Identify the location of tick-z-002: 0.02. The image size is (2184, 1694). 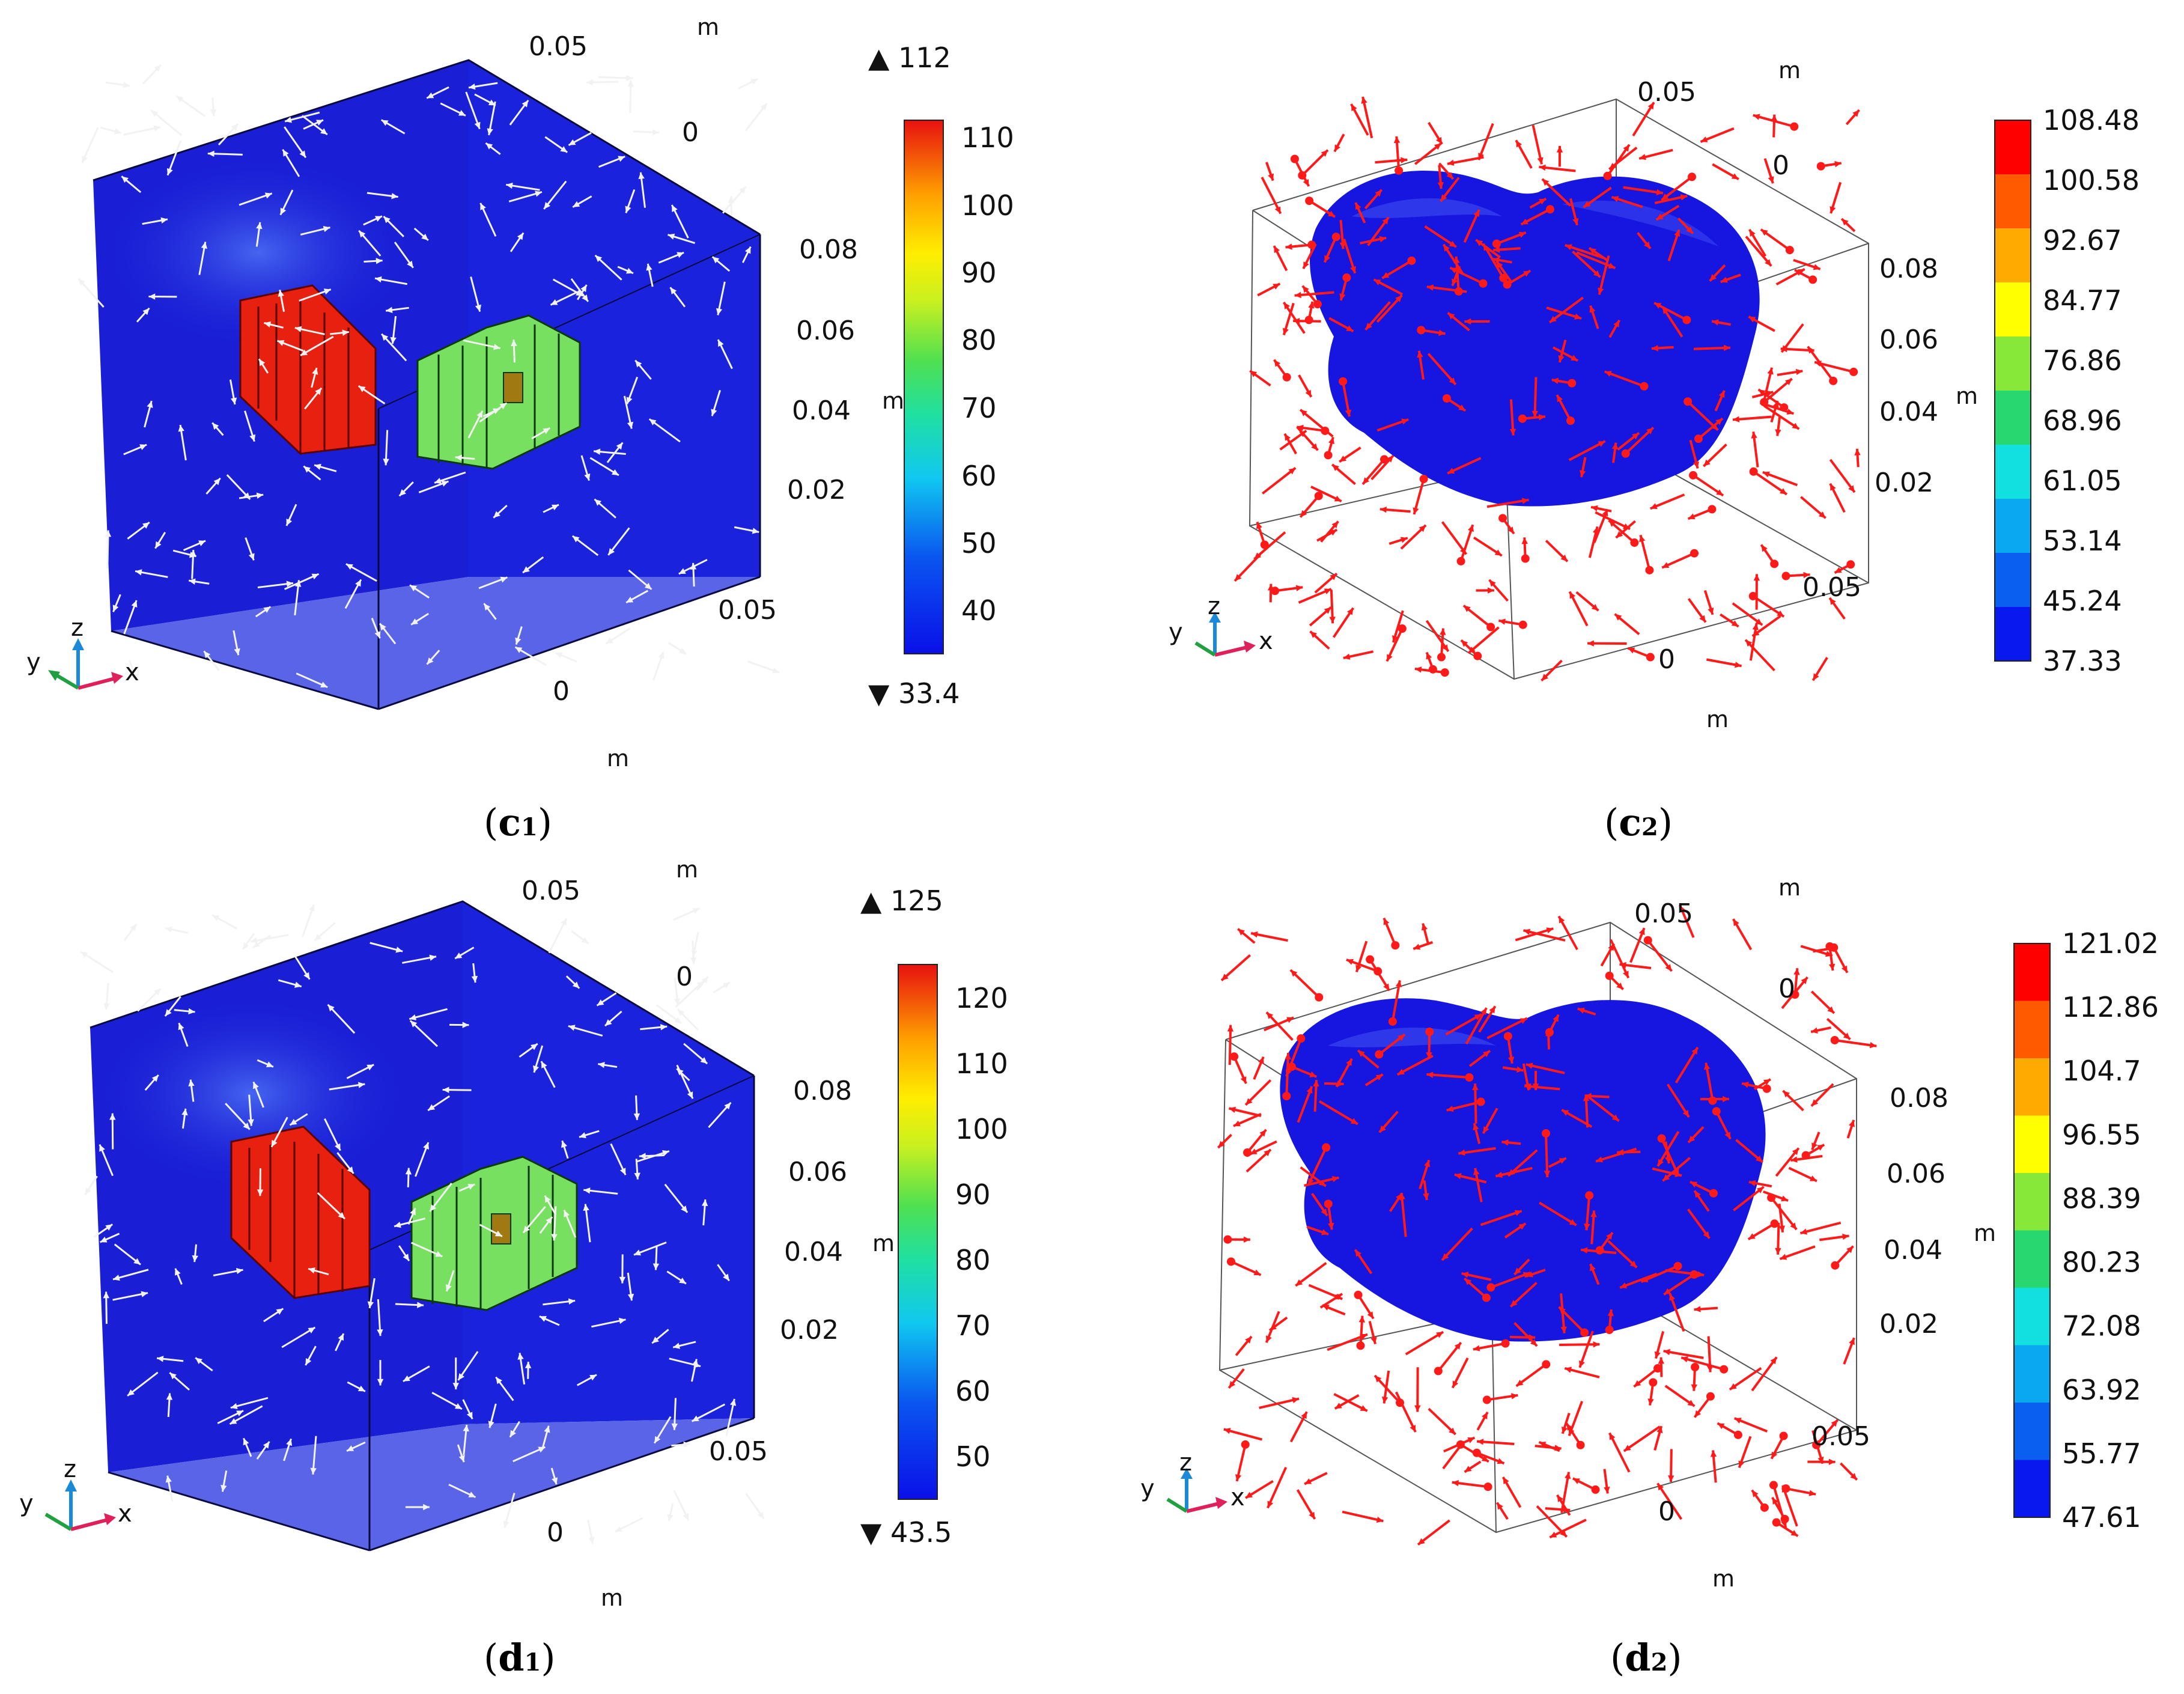
(1904, 483).